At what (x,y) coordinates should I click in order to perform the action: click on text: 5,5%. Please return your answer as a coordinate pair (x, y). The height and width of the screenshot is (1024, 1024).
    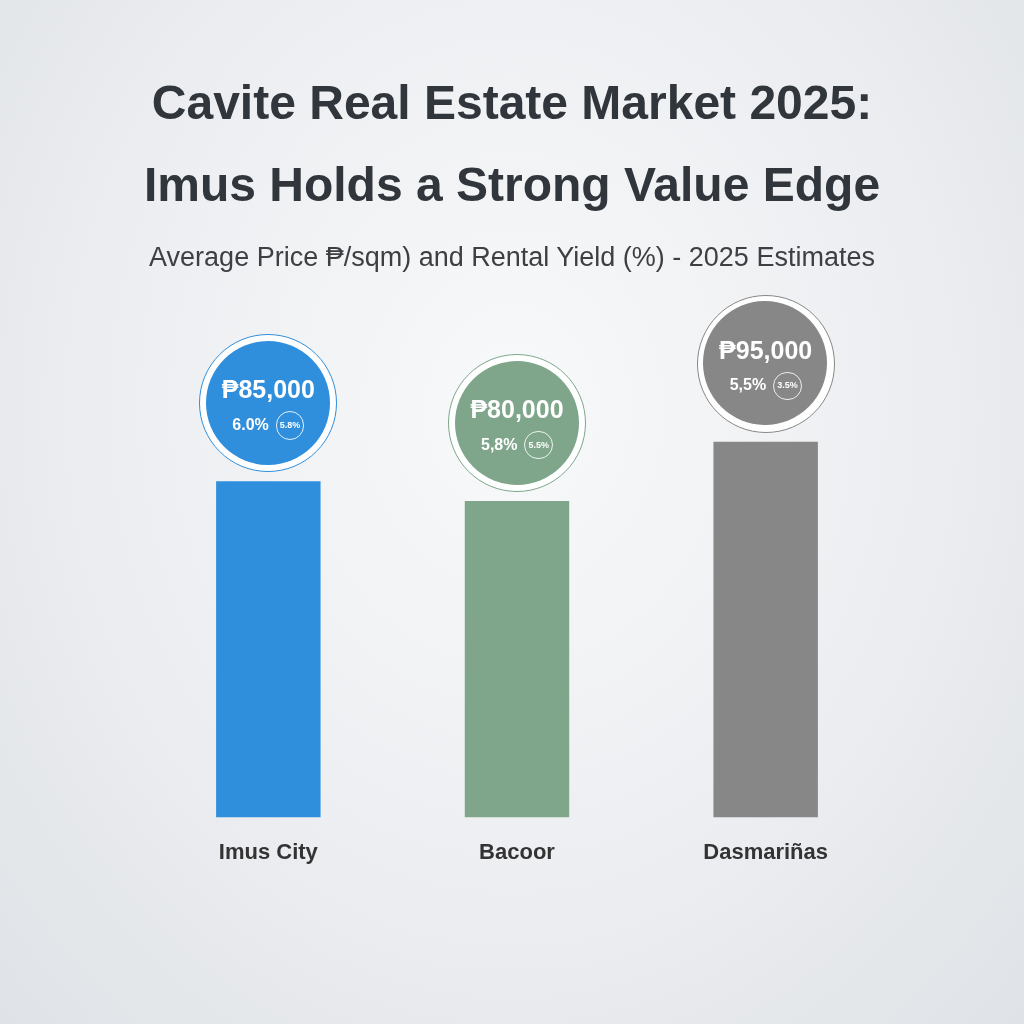
    Looking at the image, I should click on (748, 385).